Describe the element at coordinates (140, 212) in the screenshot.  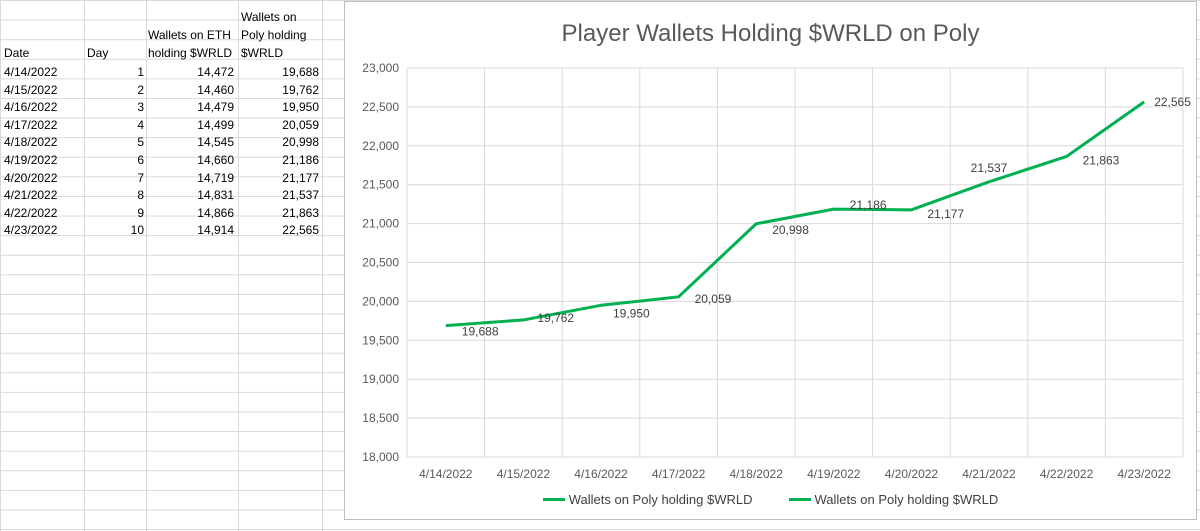
I see `cell-day: 9` at that location.